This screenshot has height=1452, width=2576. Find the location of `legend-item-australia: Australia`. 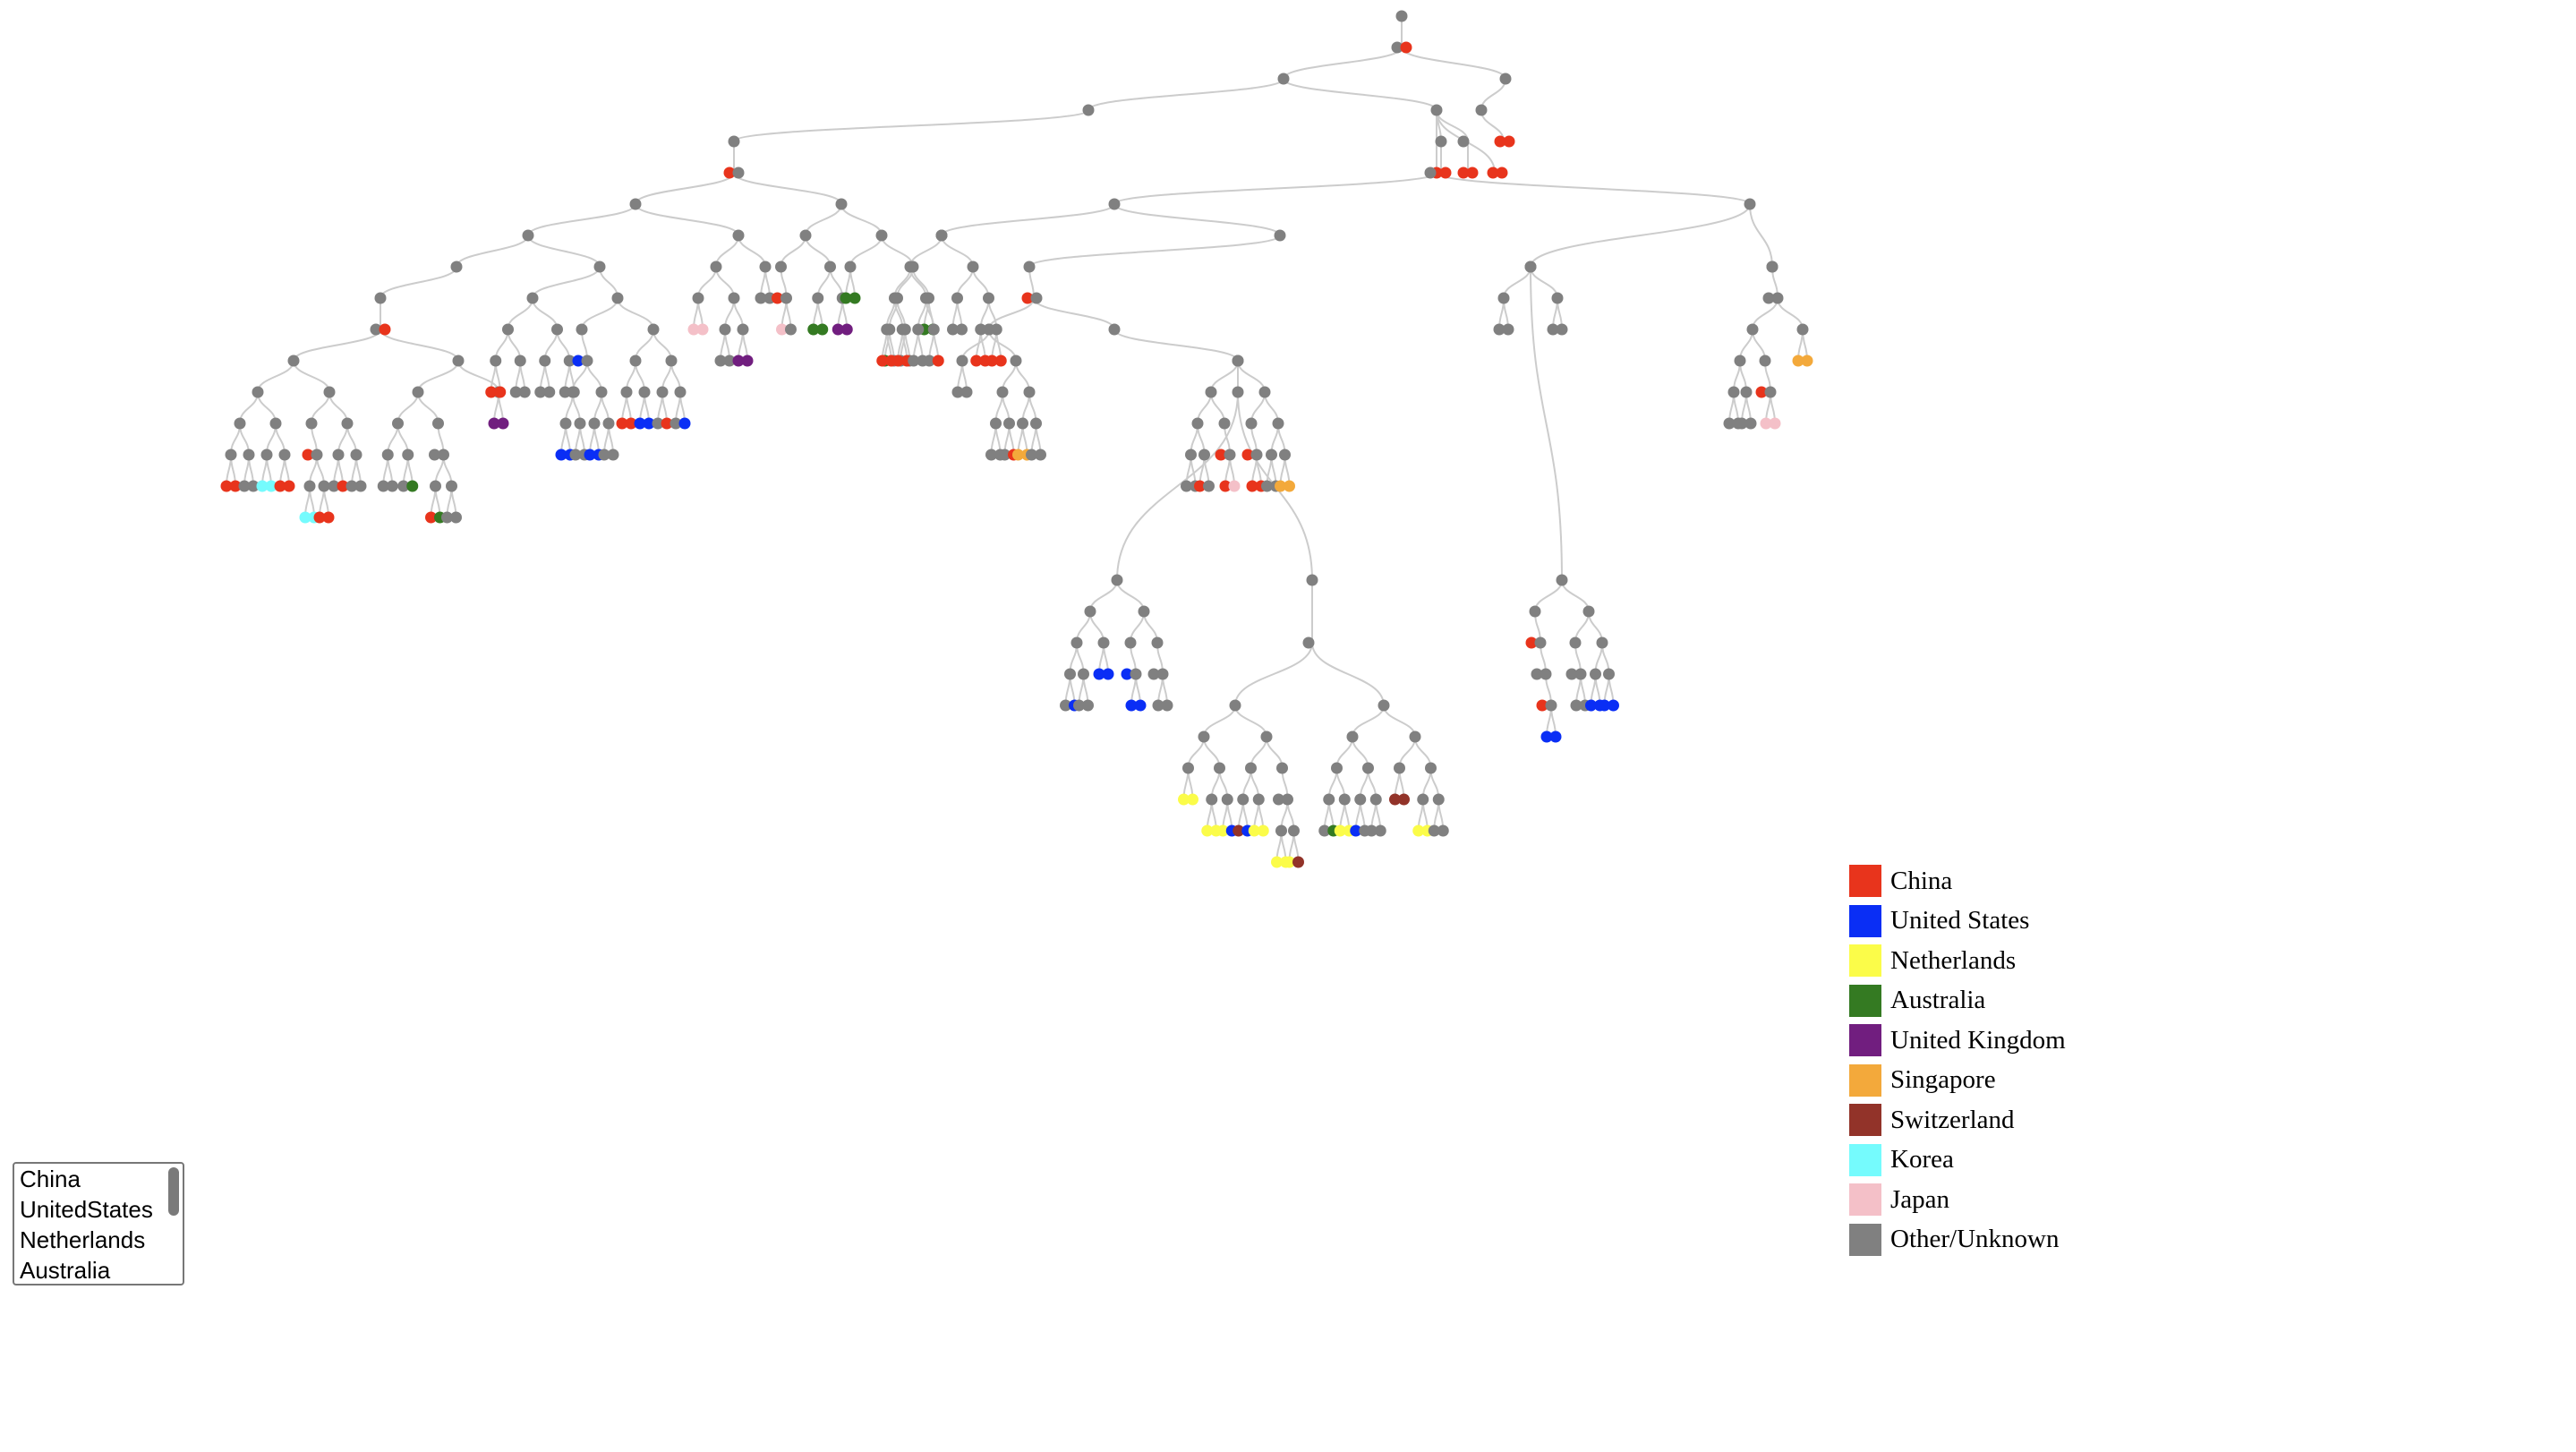

legend-item-australia: Australia is located at coordinates (1957, 1001).